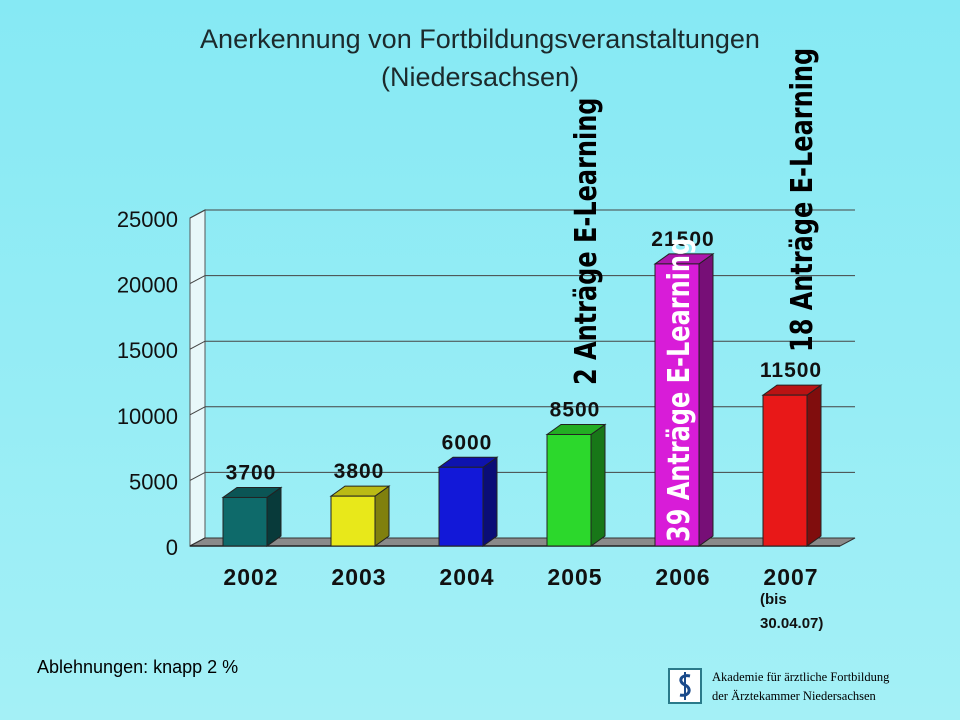  I want to click on annotation-2007-above: 18 Anträge E-Learning, so click(802, 200).